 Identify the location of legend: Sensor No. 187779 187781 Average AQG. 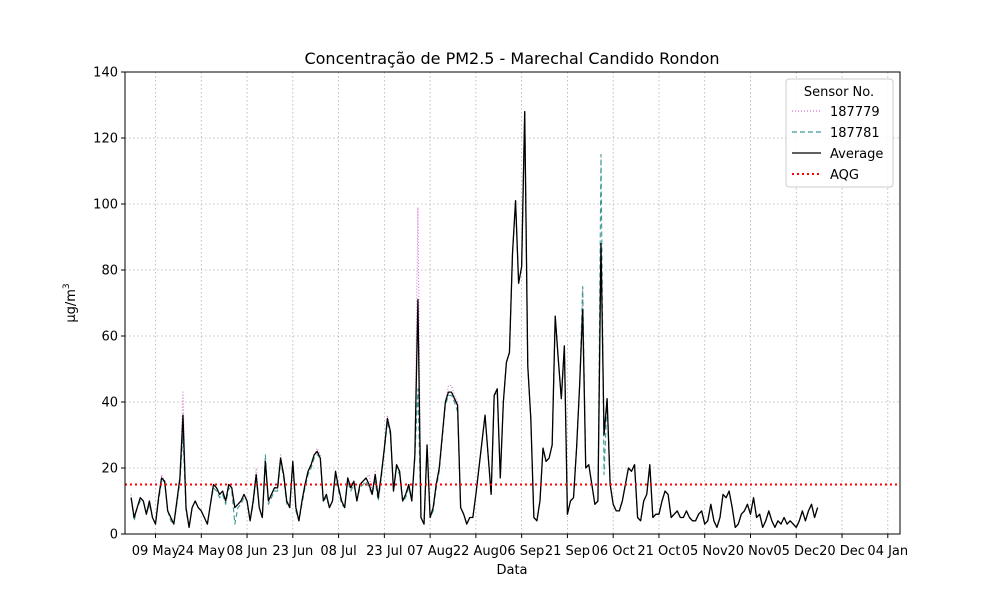
(839, 133).